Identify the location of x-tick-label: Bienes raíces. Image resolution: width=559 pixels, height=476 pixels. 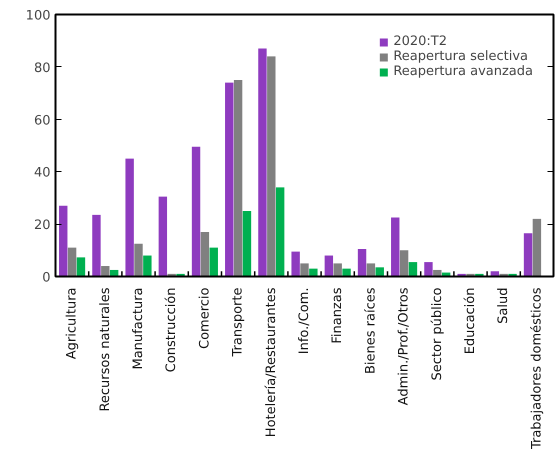
(370, 330).